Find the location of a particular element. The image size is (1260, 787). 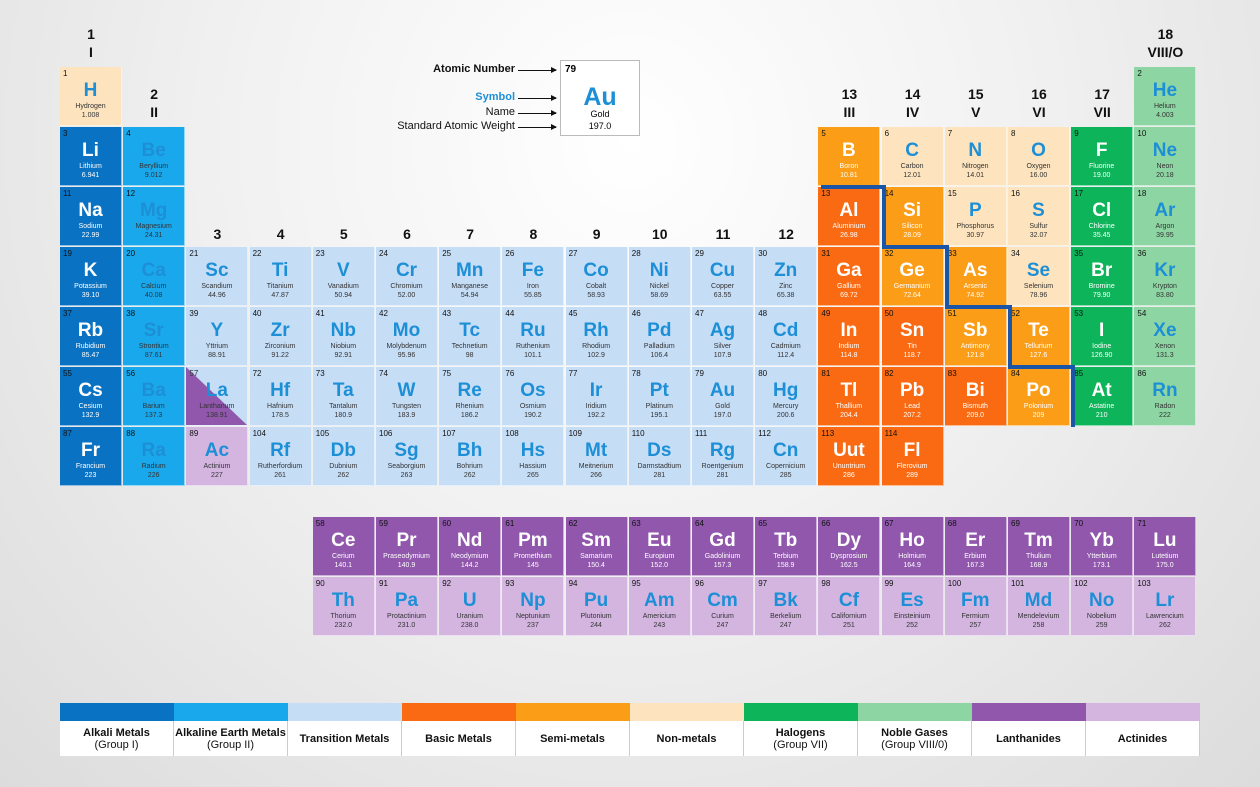

atomic-number: 101 is located at coordinates (1018, 583).